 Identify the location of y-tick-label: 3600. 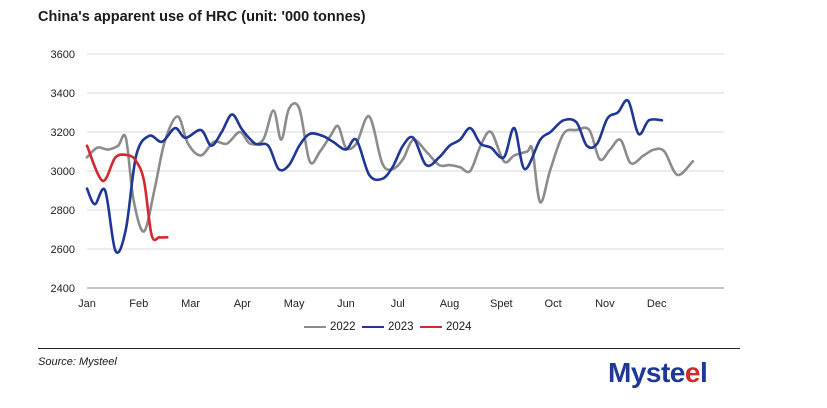
(63, 55).